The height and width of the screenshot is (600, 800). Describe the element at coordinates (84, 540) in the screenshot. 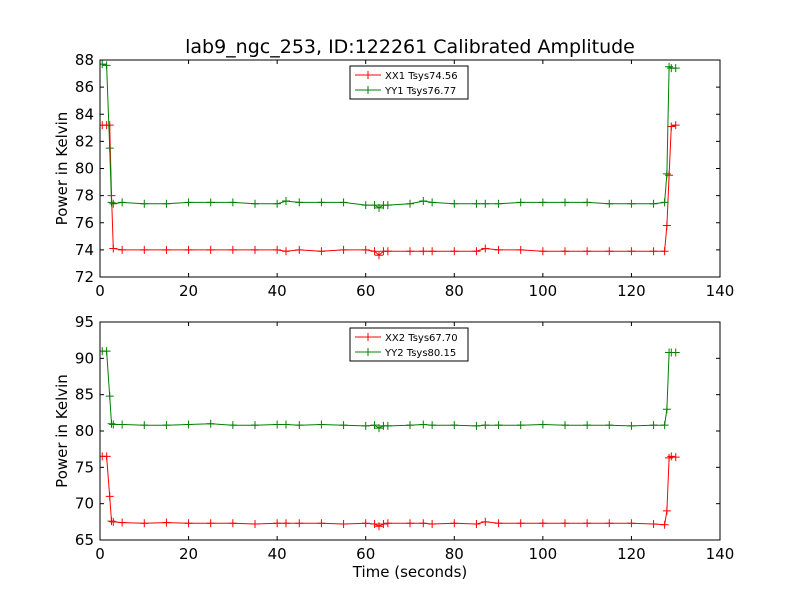

I see `y-tick-label: 65` at that location.